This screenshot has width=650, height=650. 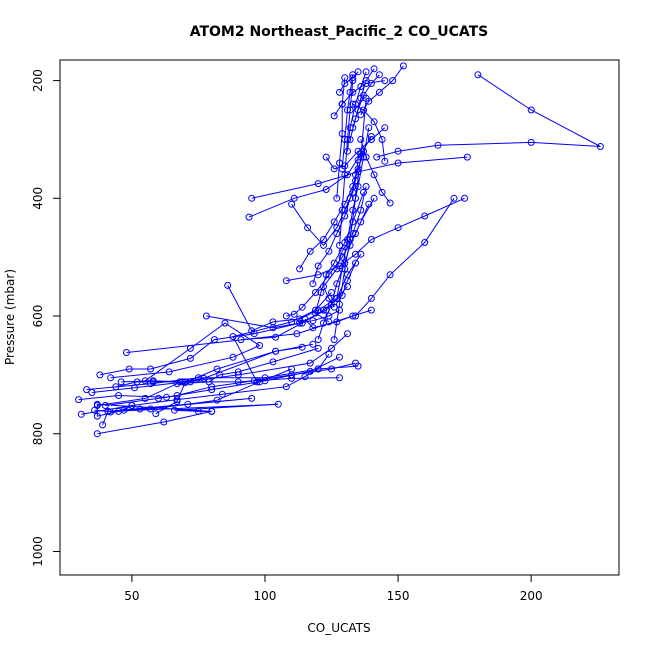 I want to click on y-tick-label: 1000, so click(x=38, y=551).